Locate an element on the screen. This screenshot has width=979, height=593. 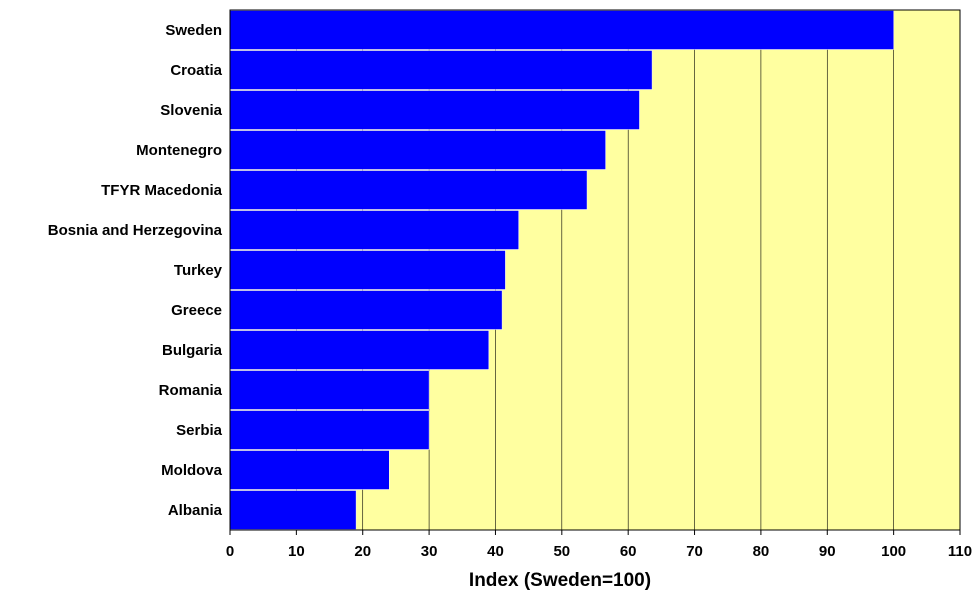
category-label: Sweden is located at coordinates (193, 30).